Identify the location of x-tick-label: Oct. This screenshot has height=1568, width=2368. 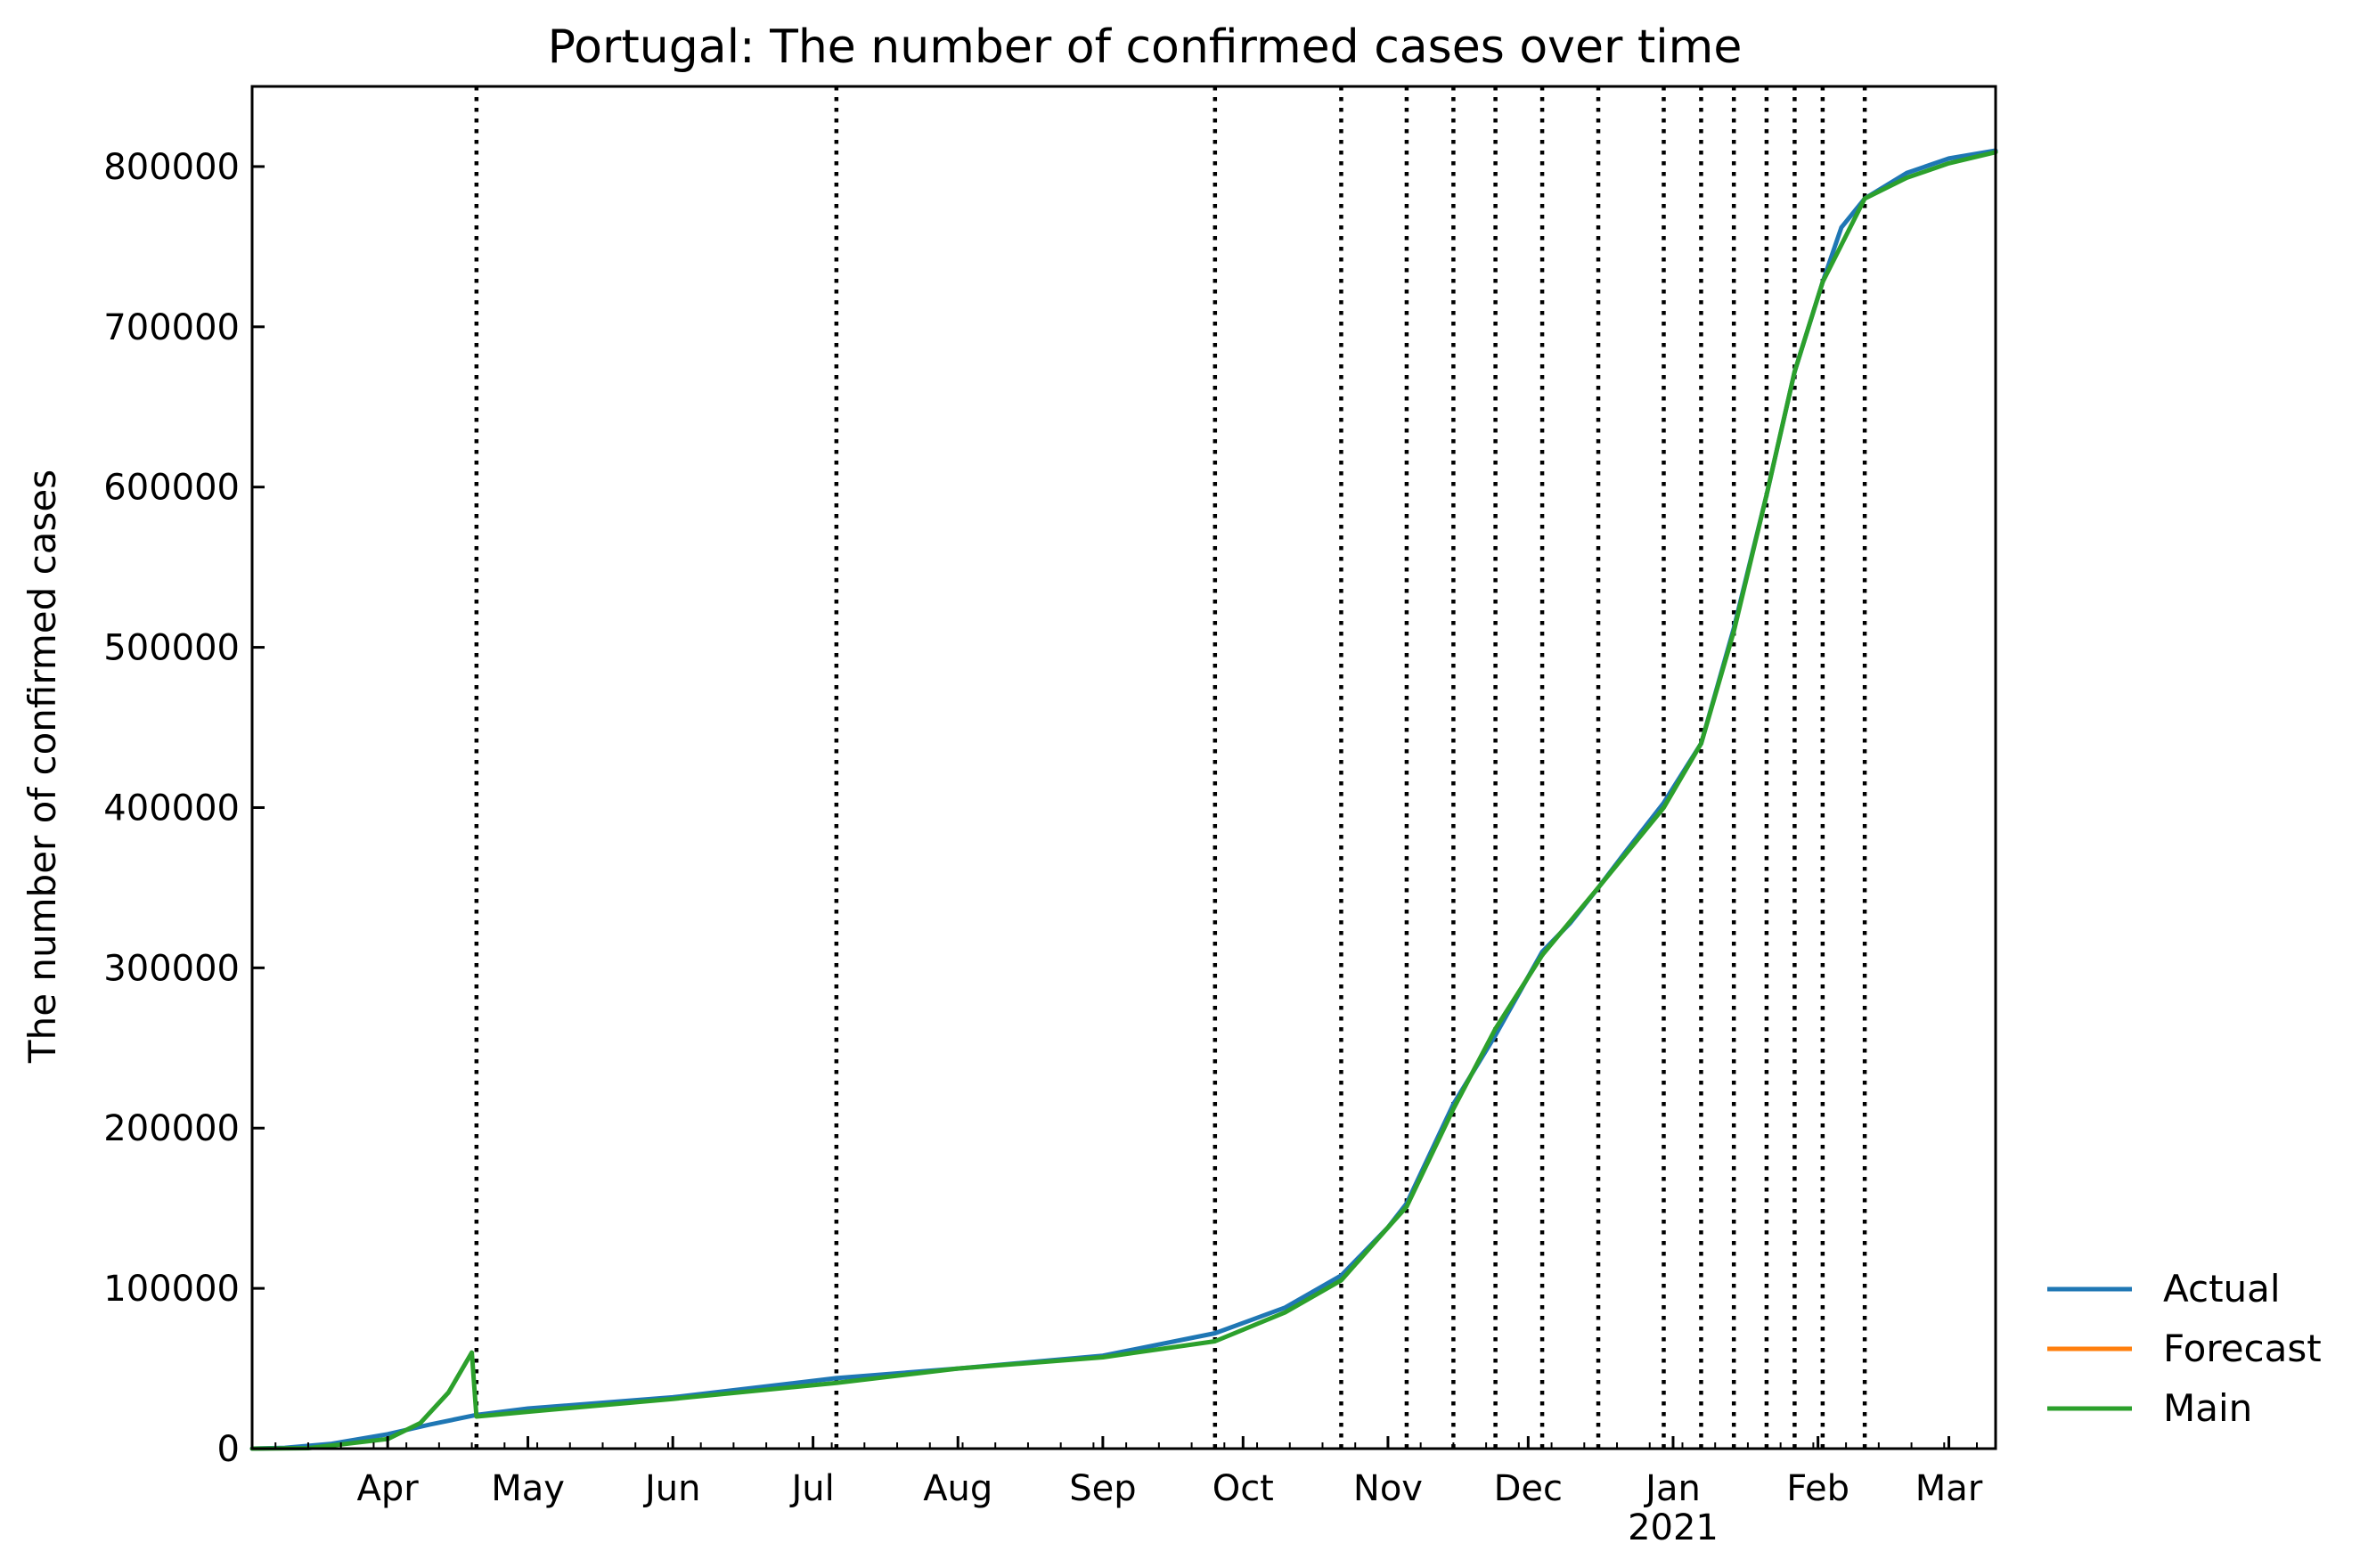
(1243, 1488).